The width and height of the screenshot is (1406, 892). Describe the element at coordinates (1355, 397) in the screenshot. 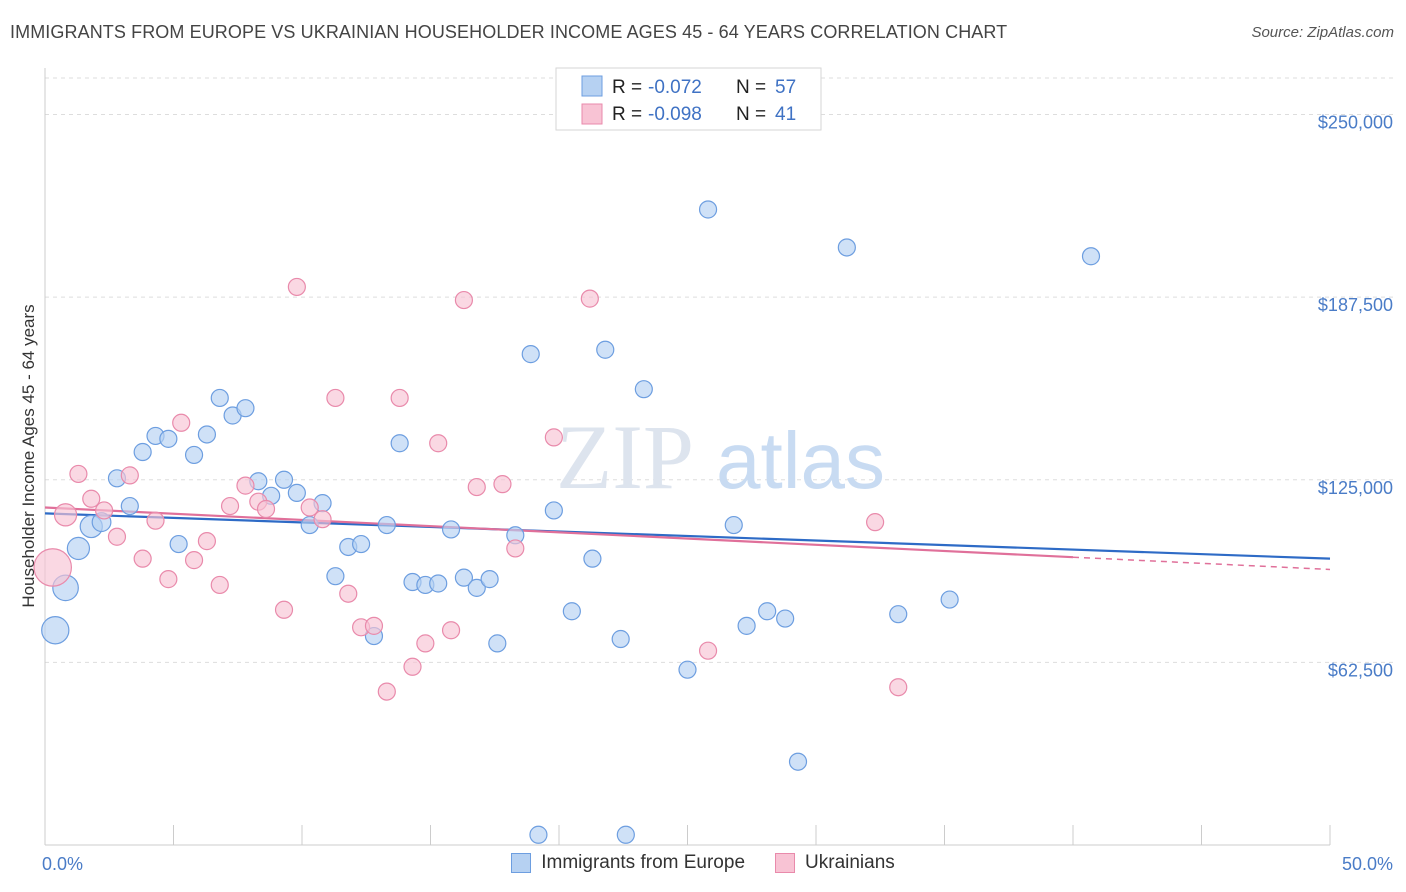

I see `y-tick-labels: $62,500 $125,000 $187,500 $250,000` at that location.